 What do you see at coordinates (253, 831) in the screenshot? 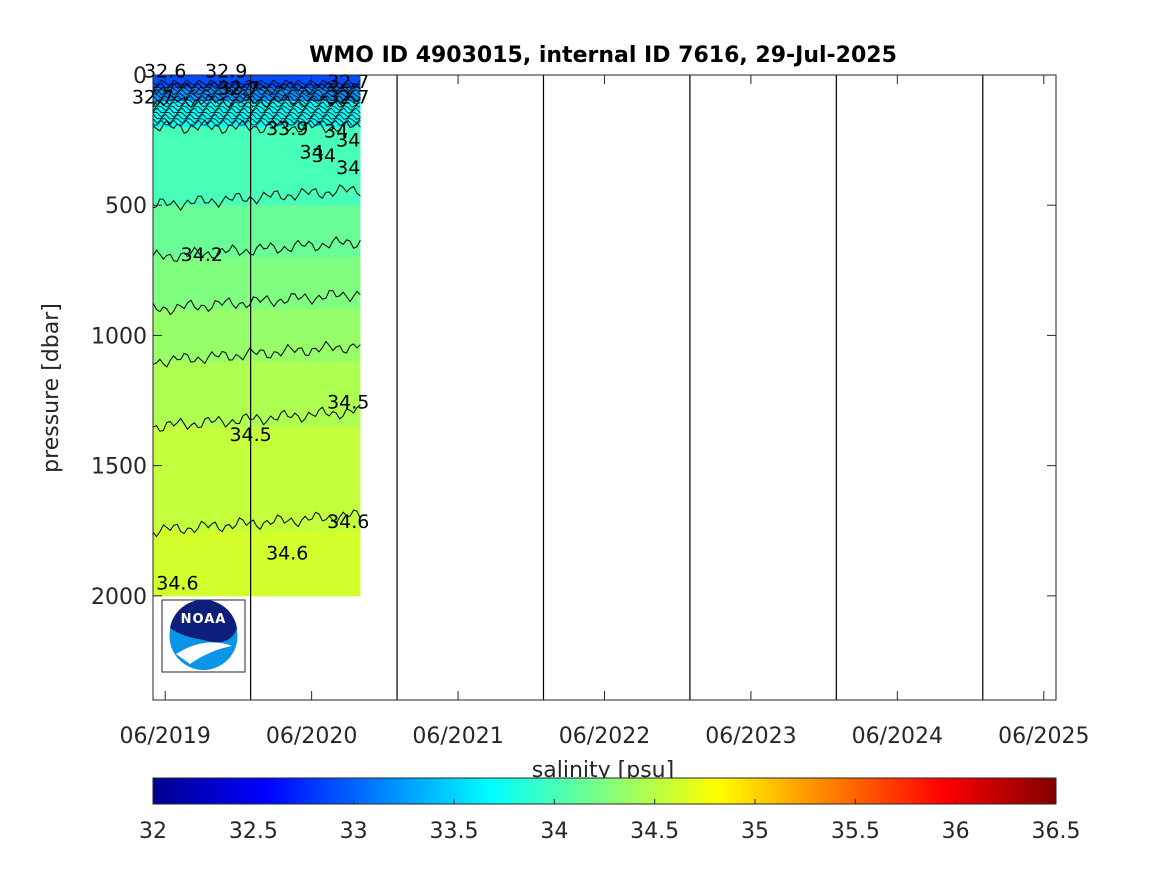
I see `colorbar-tick-label: 32.5` at bounding box center [253, 831].